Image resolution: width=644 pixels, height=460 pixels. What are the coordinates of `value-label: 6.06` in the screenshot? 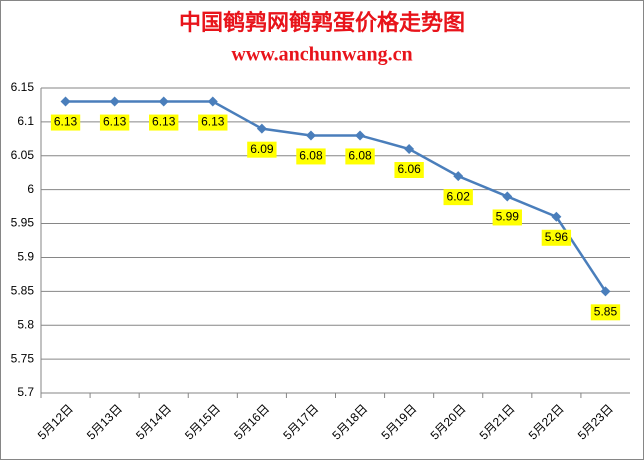 It's located at (409, 169).